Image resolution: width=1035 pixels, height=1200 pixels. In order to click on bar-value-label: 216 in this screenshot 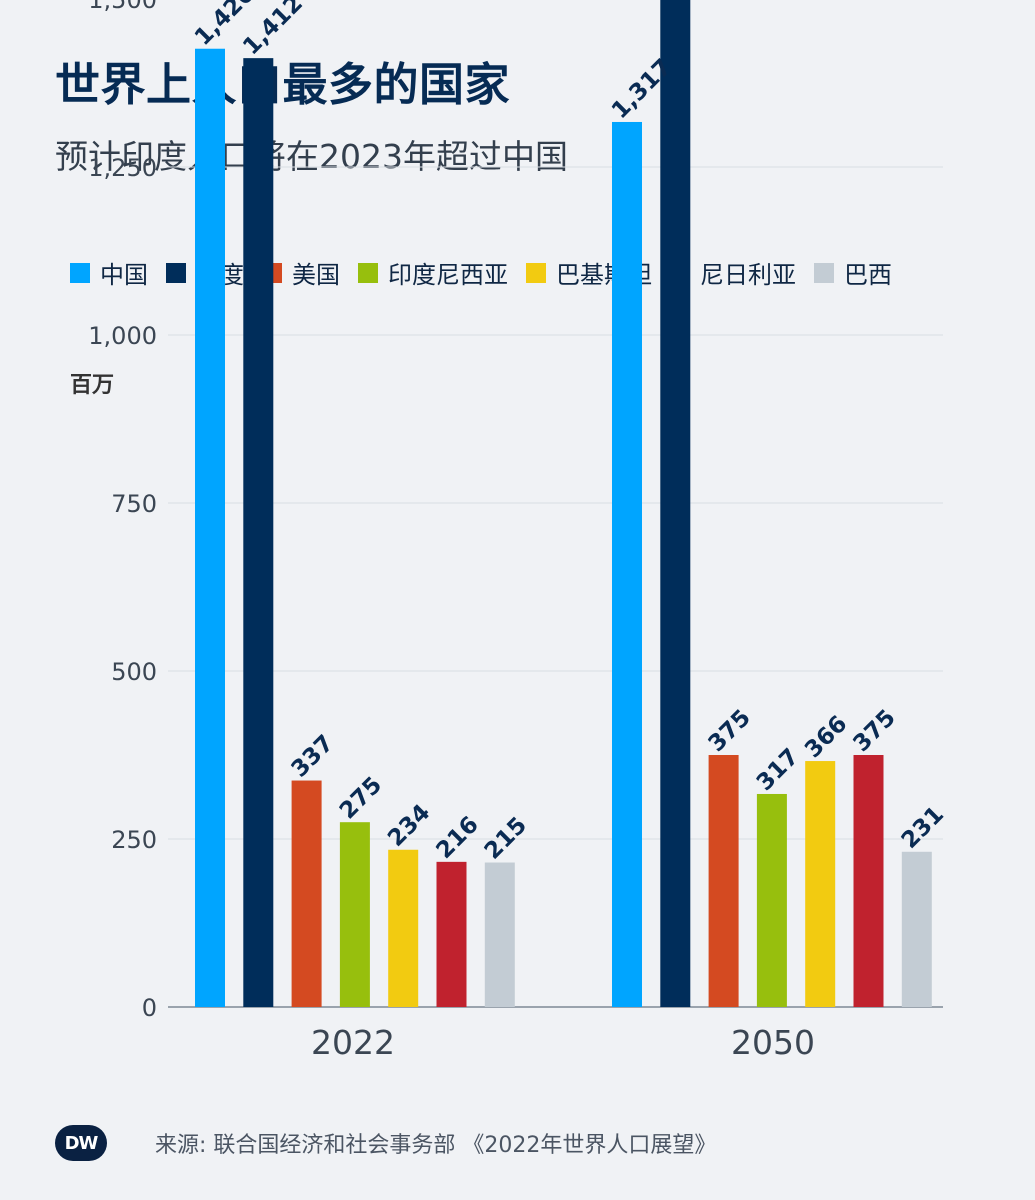, I will do `click(457, 838)`.